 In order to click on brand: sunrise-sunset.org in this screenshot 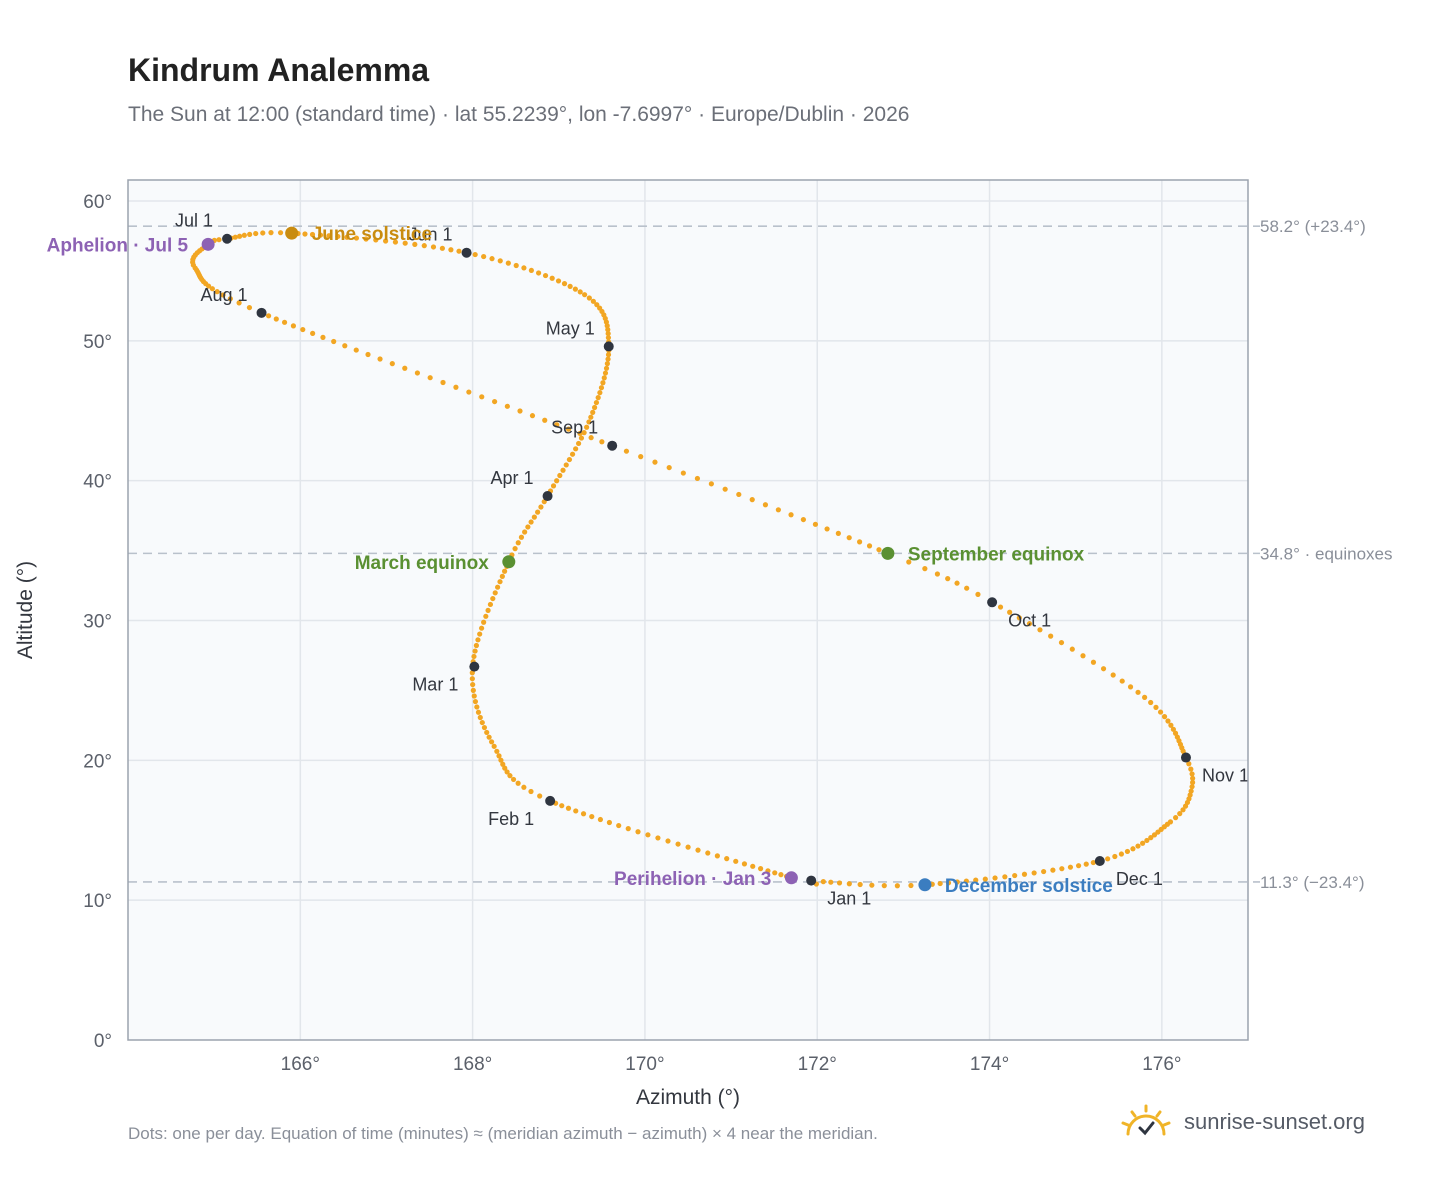, I will do `click(1242, 1122)`.